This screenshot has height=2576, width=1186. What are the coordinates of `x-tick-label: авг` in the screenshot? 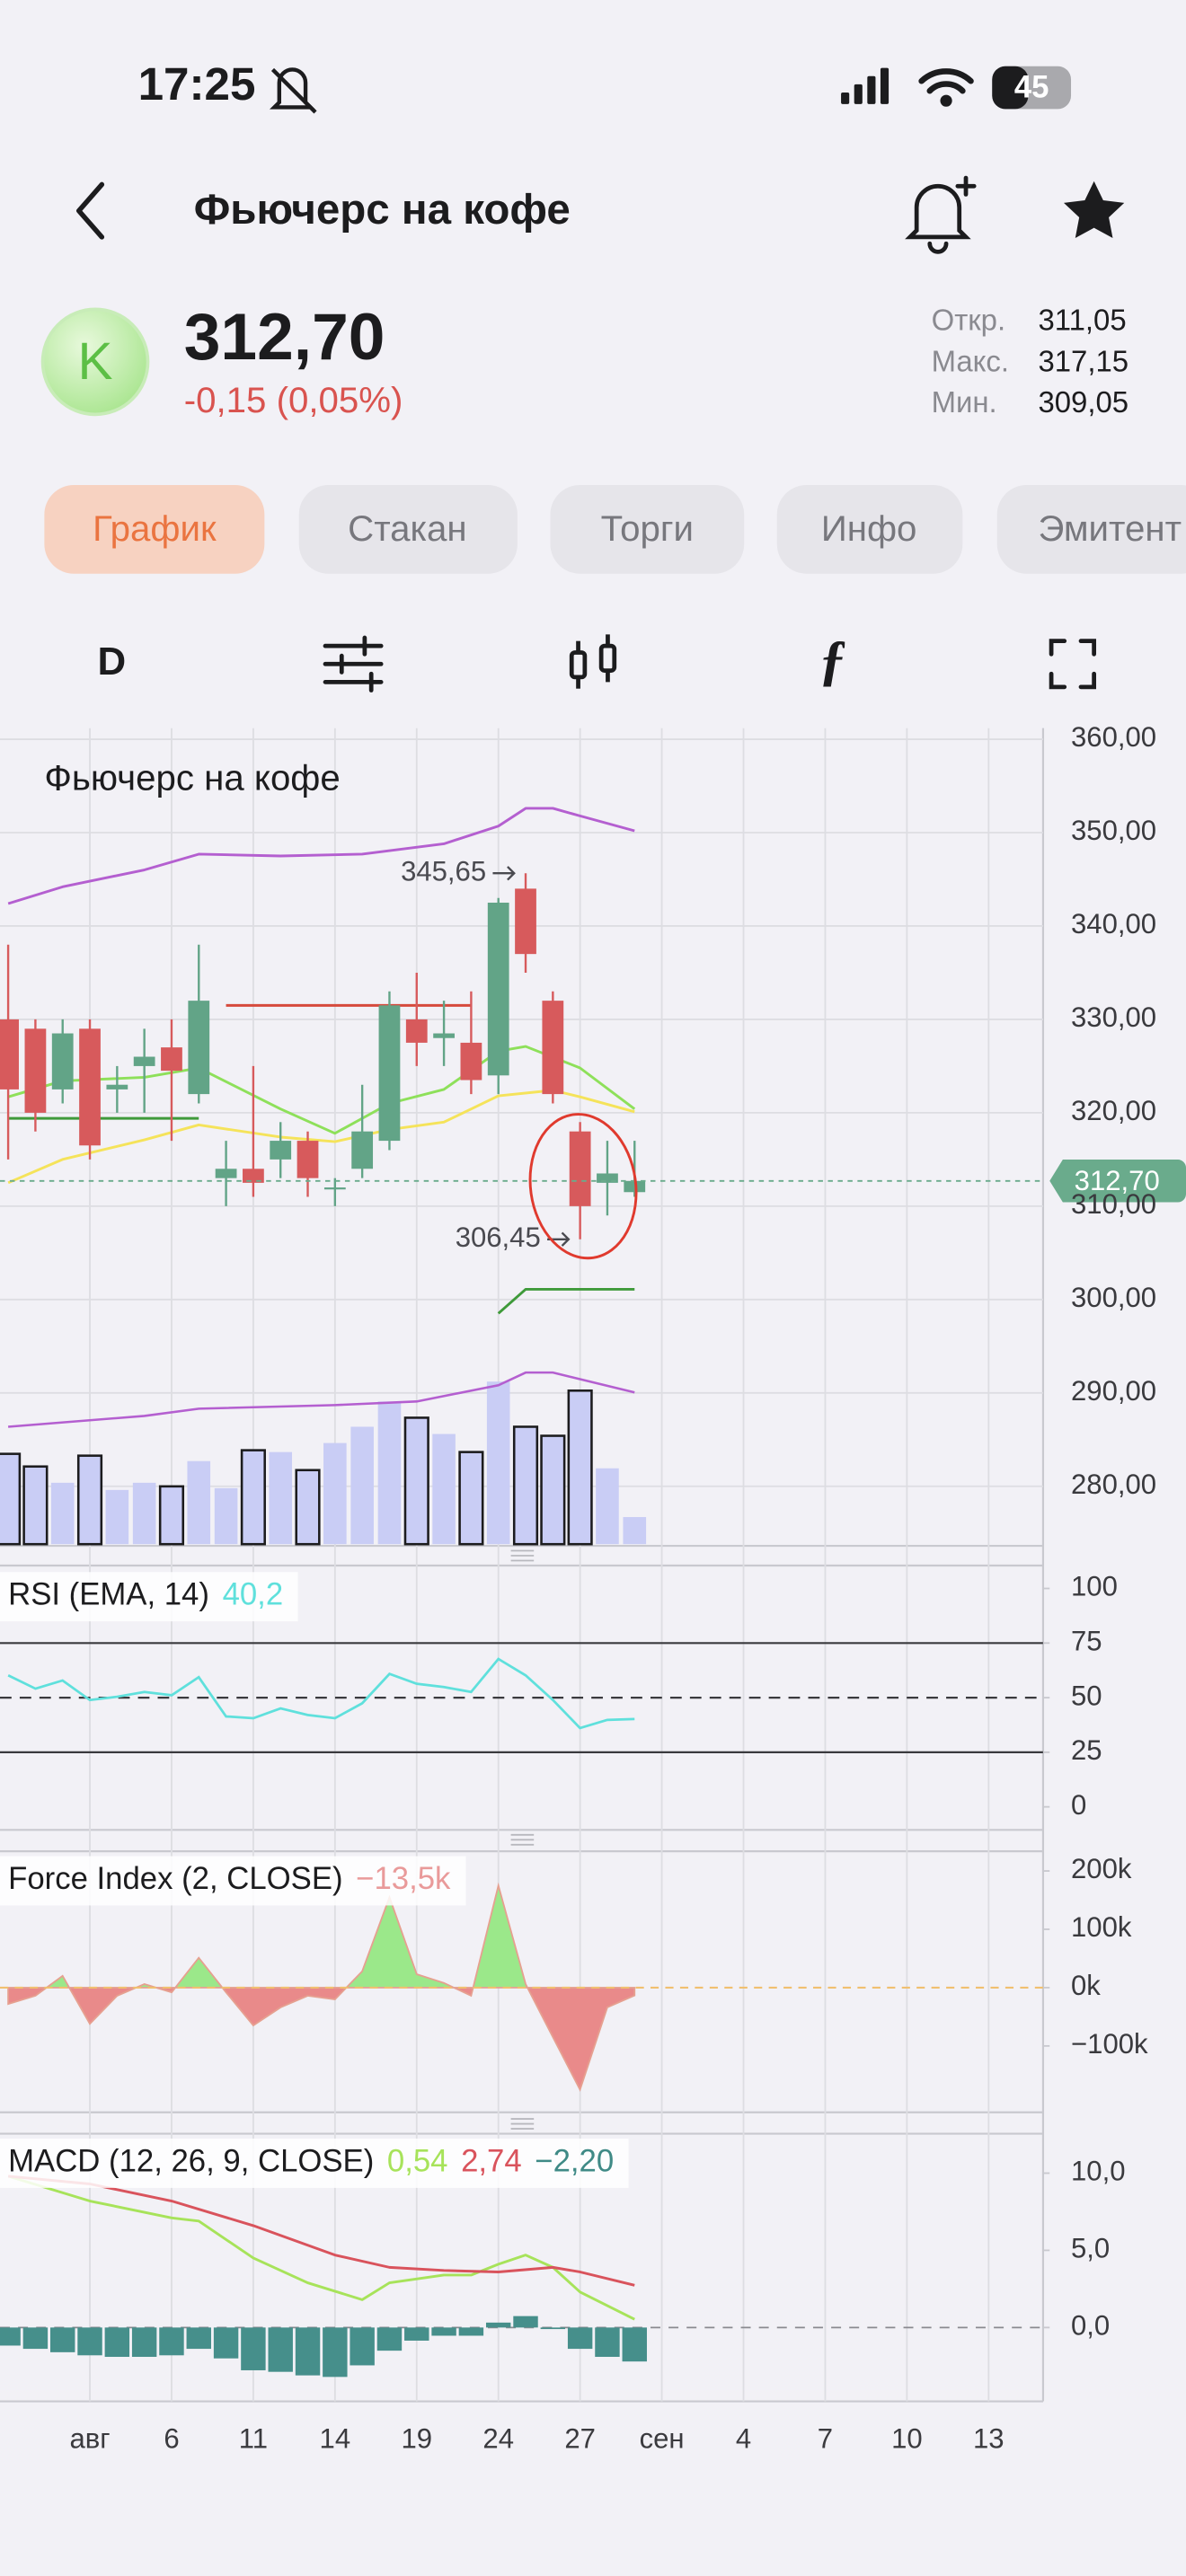 It's located at (89, 2439).